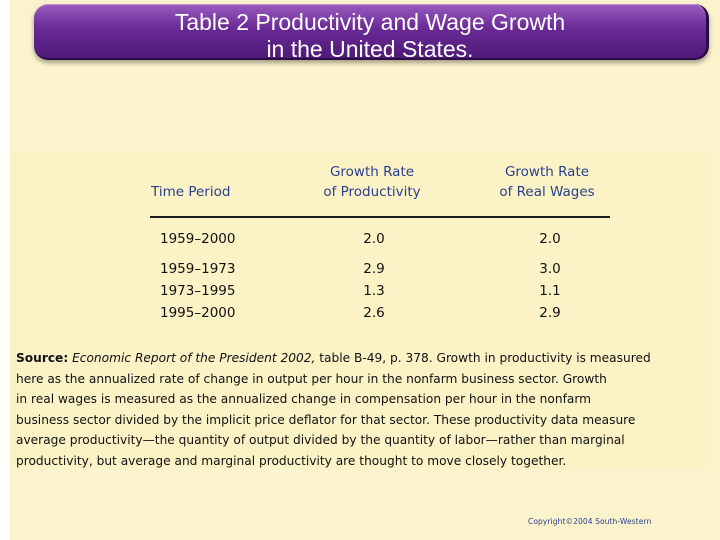 The height and width of the screenshot is (540, 720). Describe the element at coordinates (547, 172) in the screenshot. I see `header-wages-line-1: Growth Rate` at that location.